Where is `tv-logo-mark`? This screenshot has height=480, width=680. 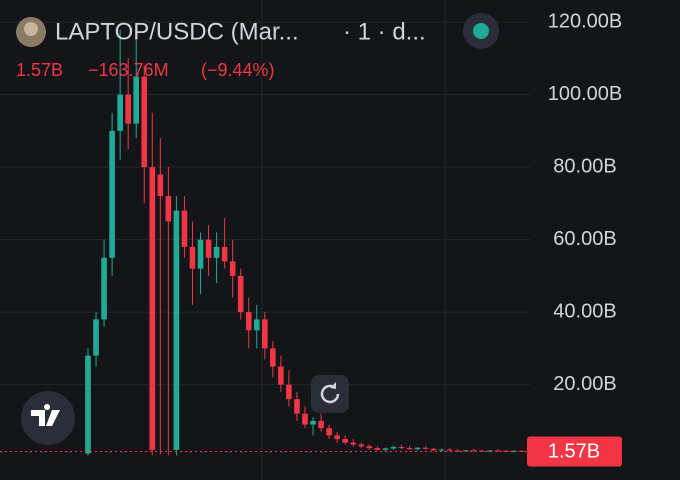 tv-logo-mark is located at coordinates (45, 415).